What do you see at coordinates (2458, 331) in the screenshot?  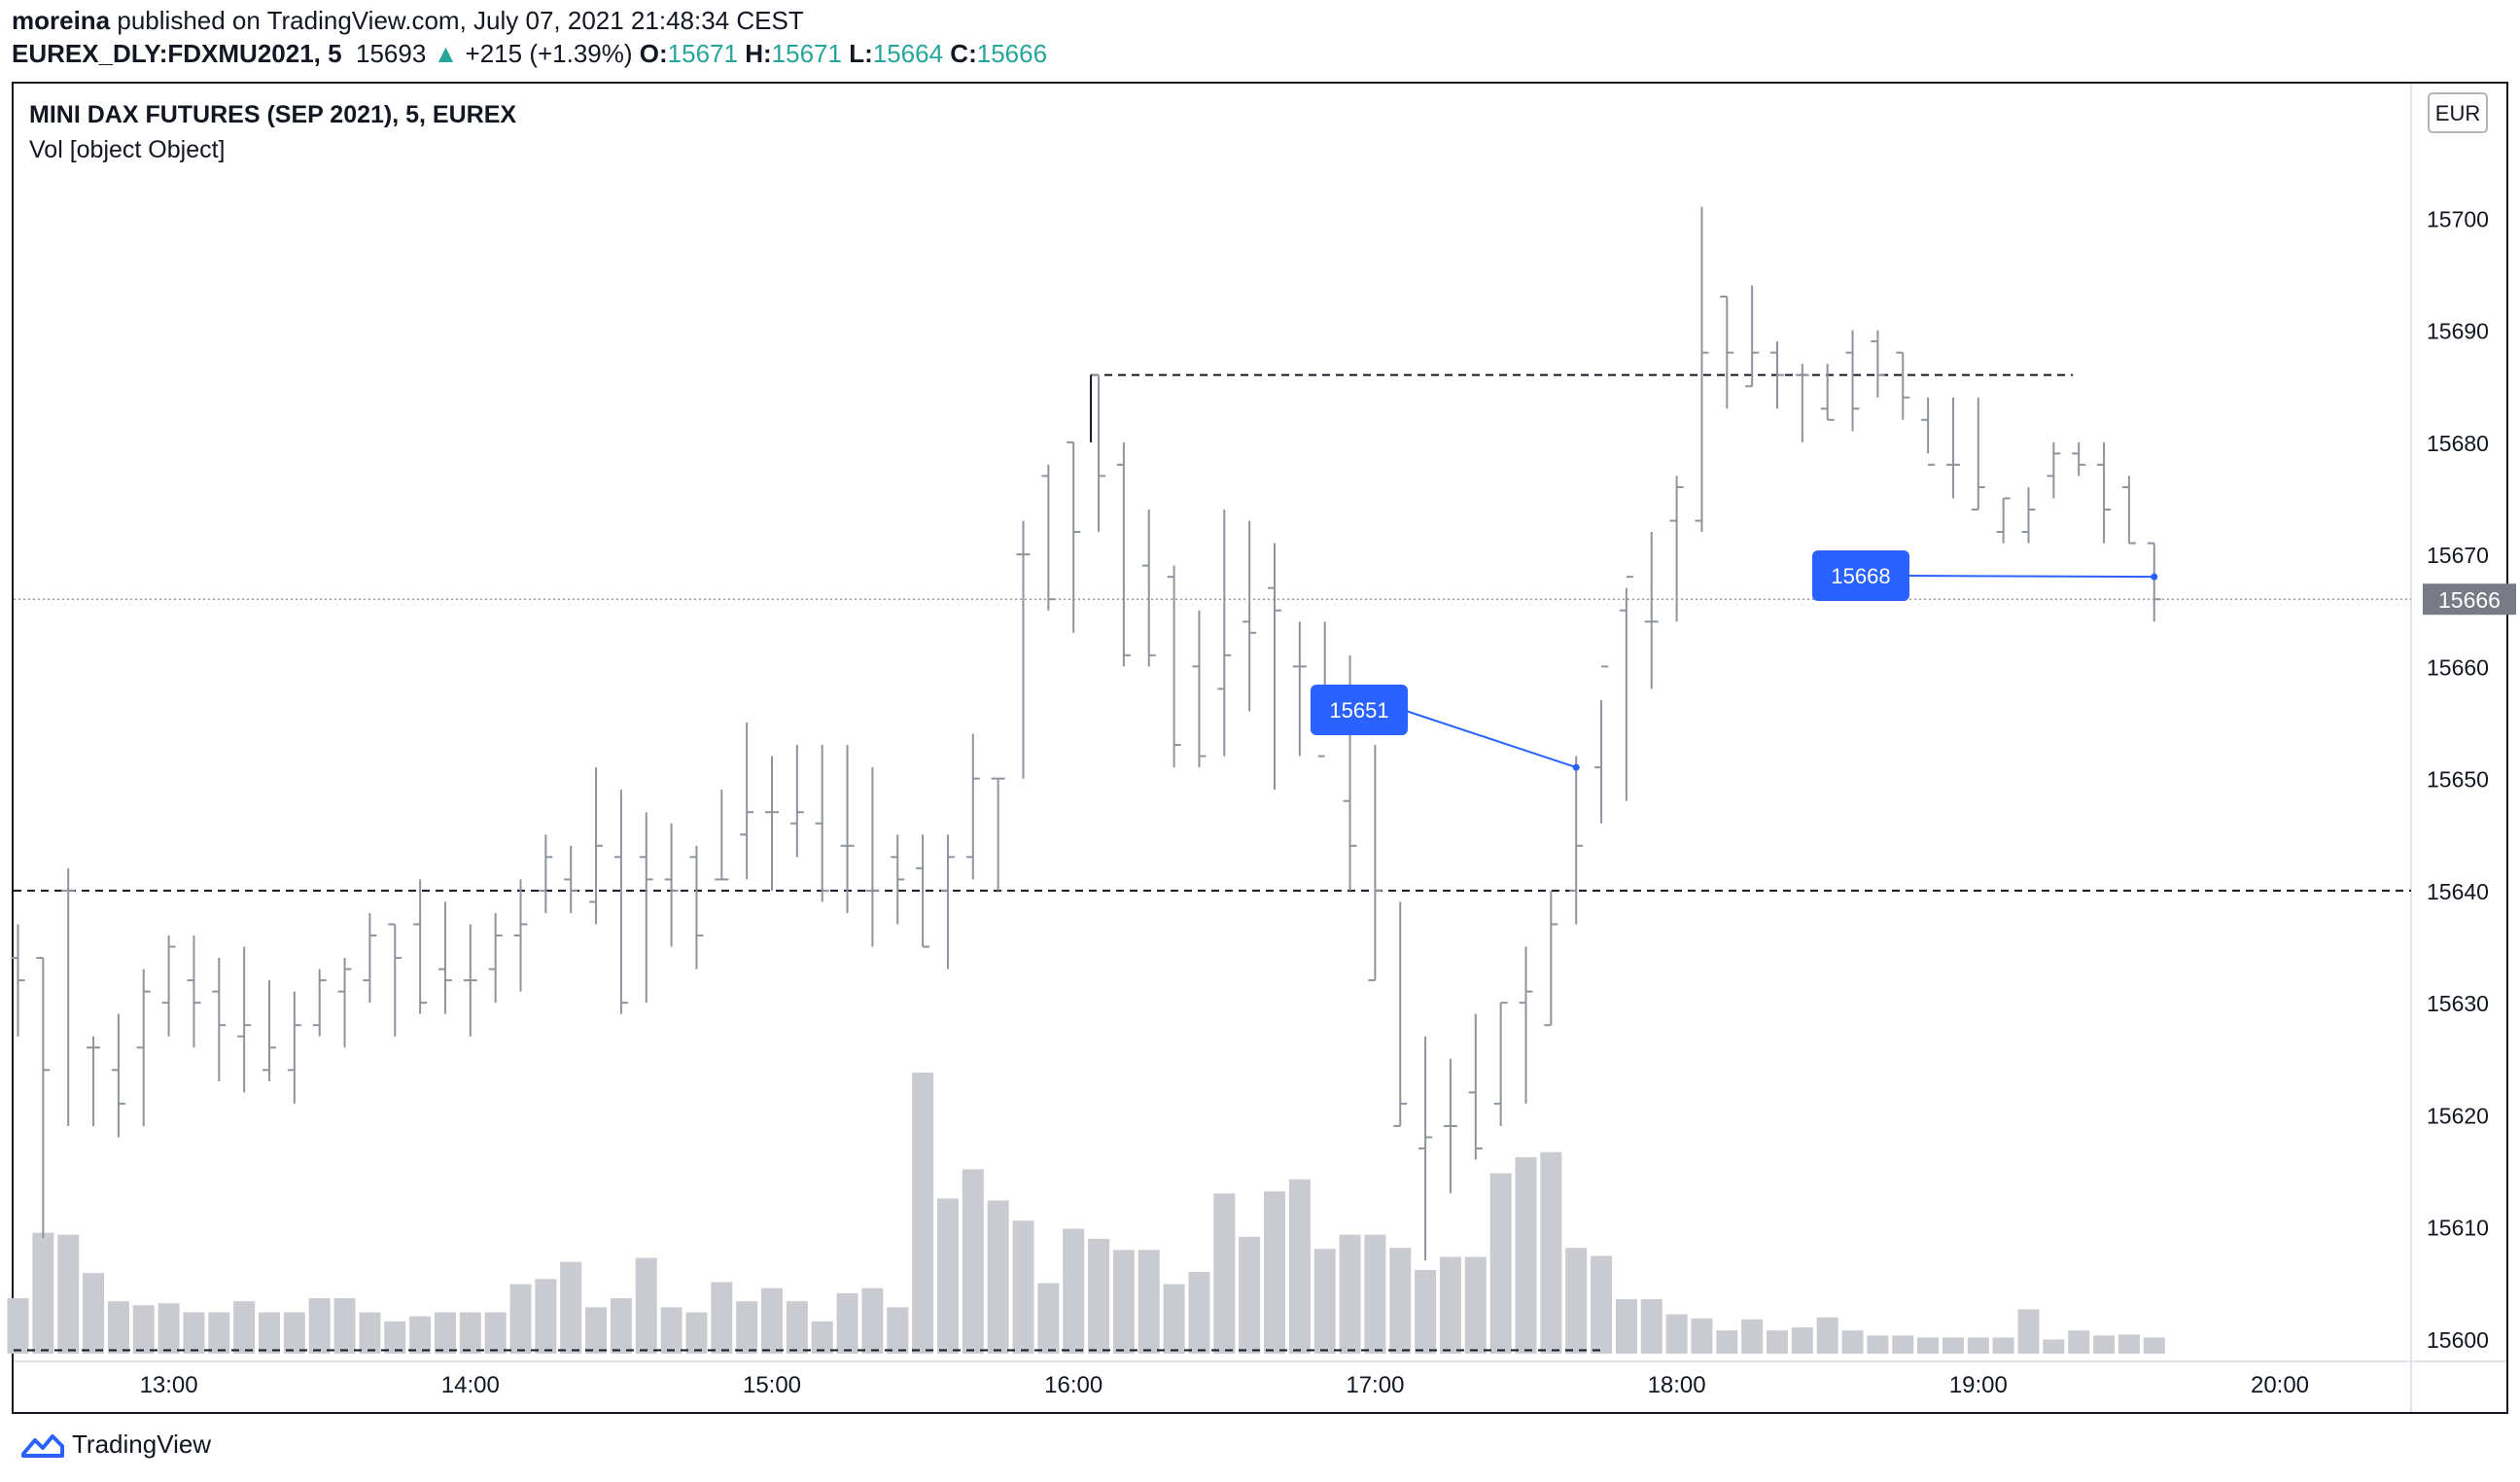 I see `price-tick-label: 15690` at bounding box center [2458, 331].